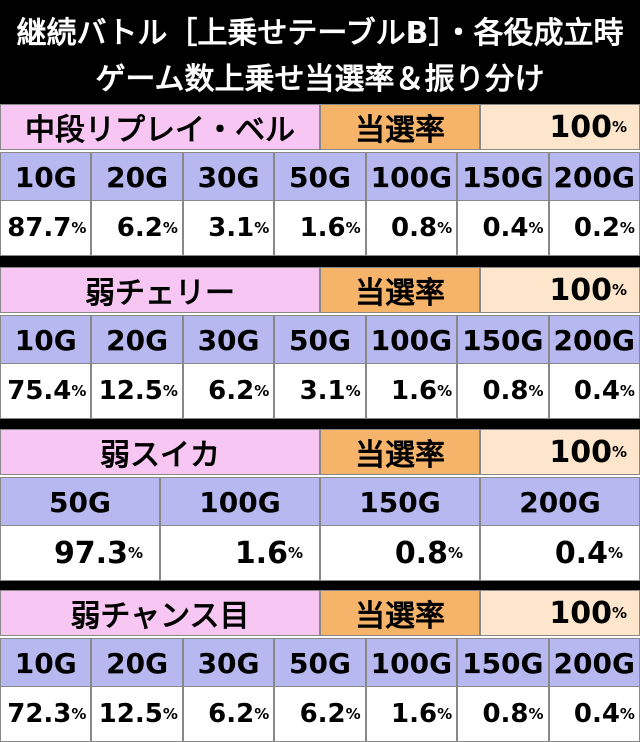 The width and height of the screenshot is (640, 742). Describe the element at coordinates (80, 553) in the screenshot. I see `value-cell: 97.3%` at that location.